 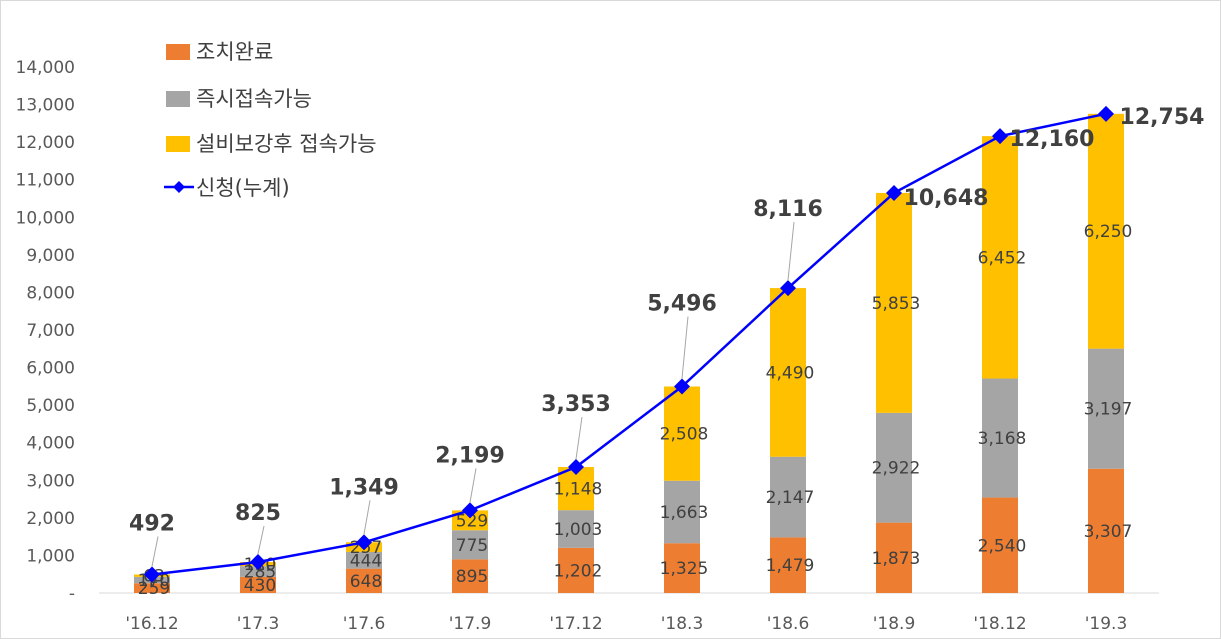 I want to click on segment-value-label: 6,250, so click(x=1108, y=232).